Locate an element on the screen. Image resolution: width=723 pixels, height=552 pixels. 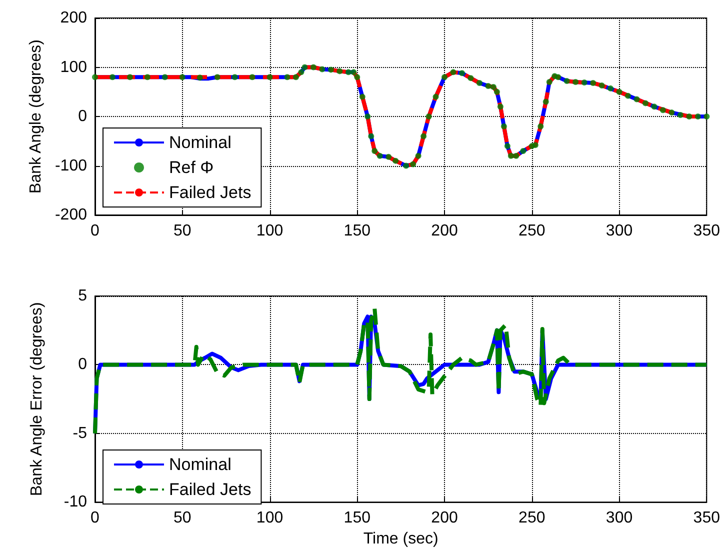
y-tick-label: -100 is located at coordinates (71, 165).